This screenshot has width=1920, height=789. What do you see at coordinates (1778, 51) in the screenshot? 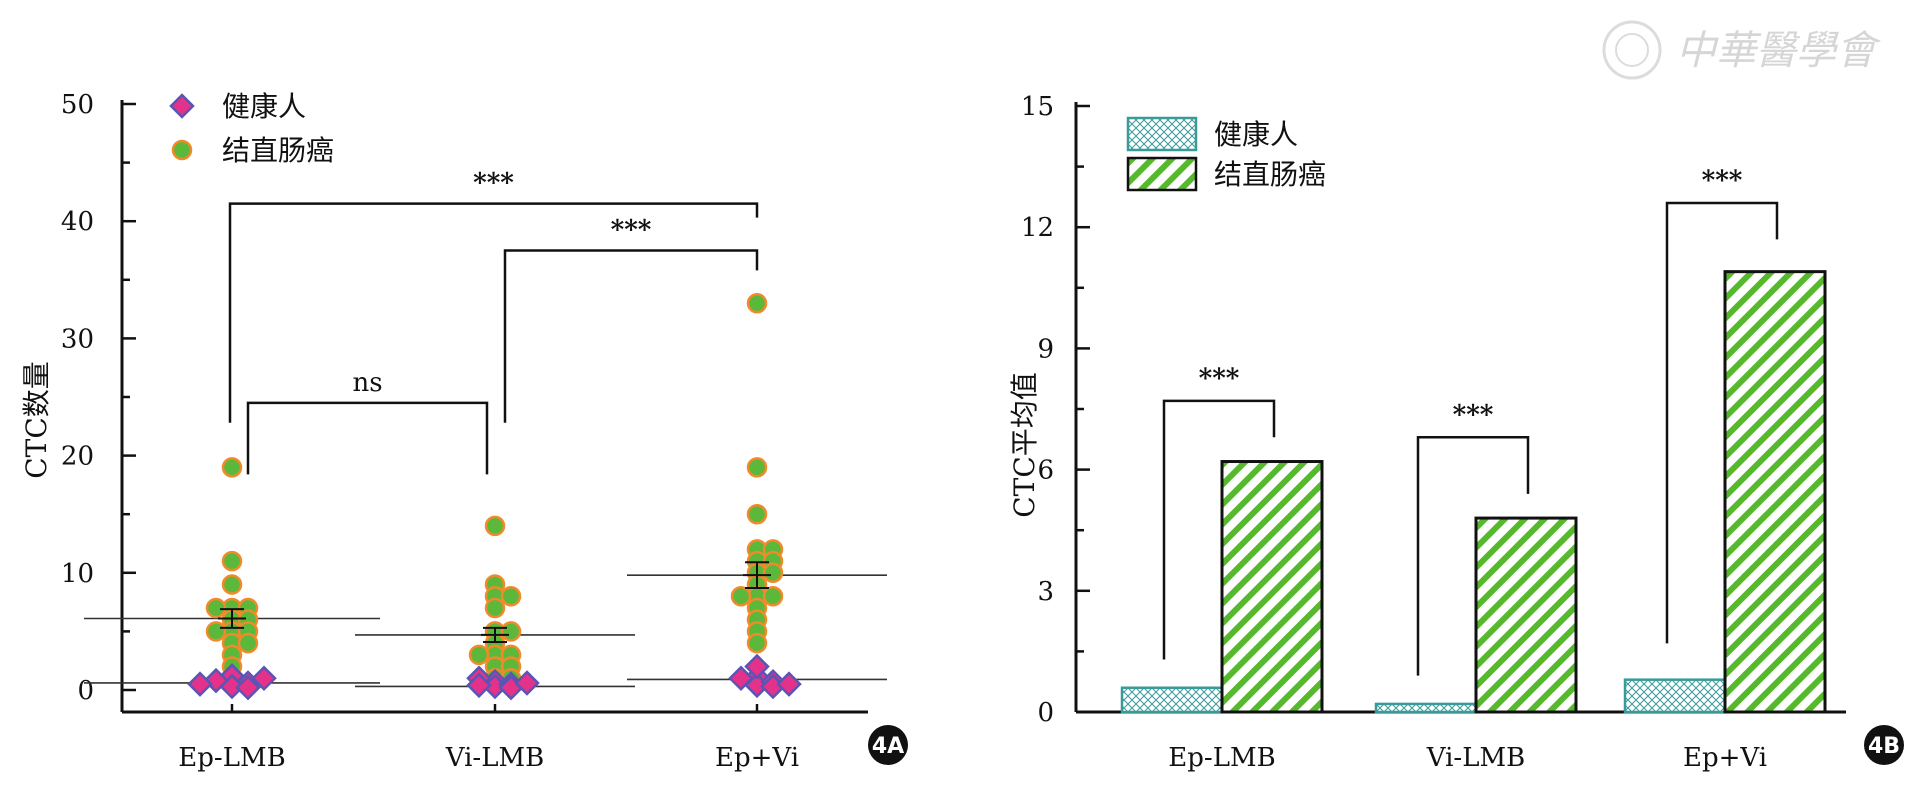
I see `watermark-text: 中華醫學會` at bounding box center [1778, 51].